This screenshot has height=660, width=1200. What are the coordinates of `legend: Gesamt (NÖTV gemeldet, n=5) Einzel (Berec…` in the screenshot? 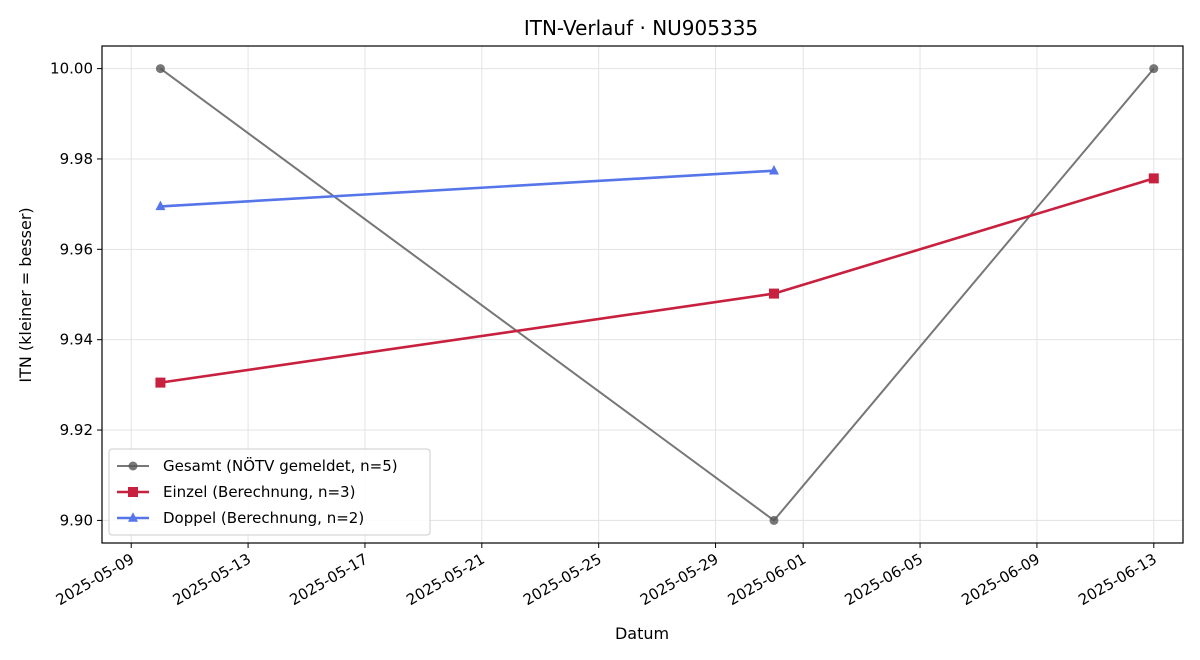 It's located at (269, 492).